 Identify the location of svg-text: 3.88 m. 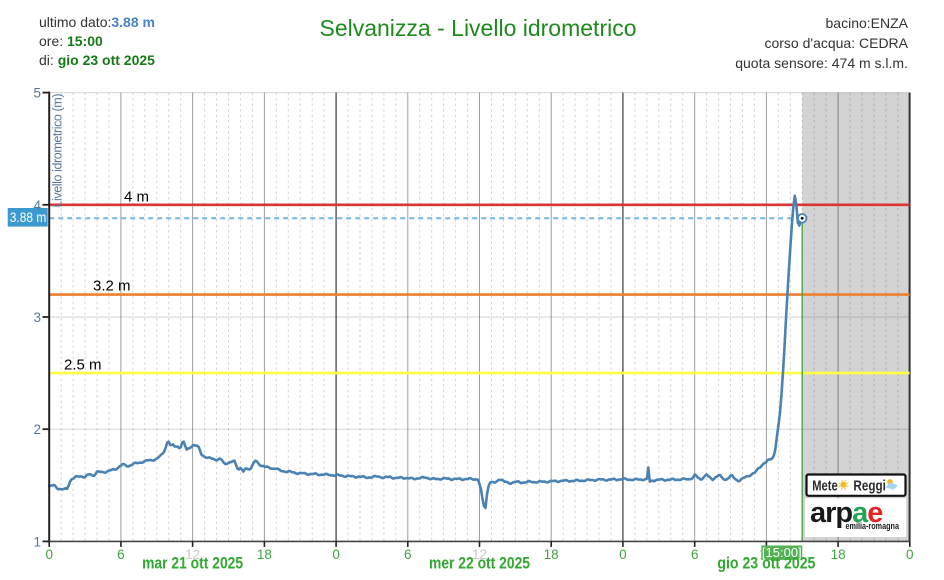
(28, 217).